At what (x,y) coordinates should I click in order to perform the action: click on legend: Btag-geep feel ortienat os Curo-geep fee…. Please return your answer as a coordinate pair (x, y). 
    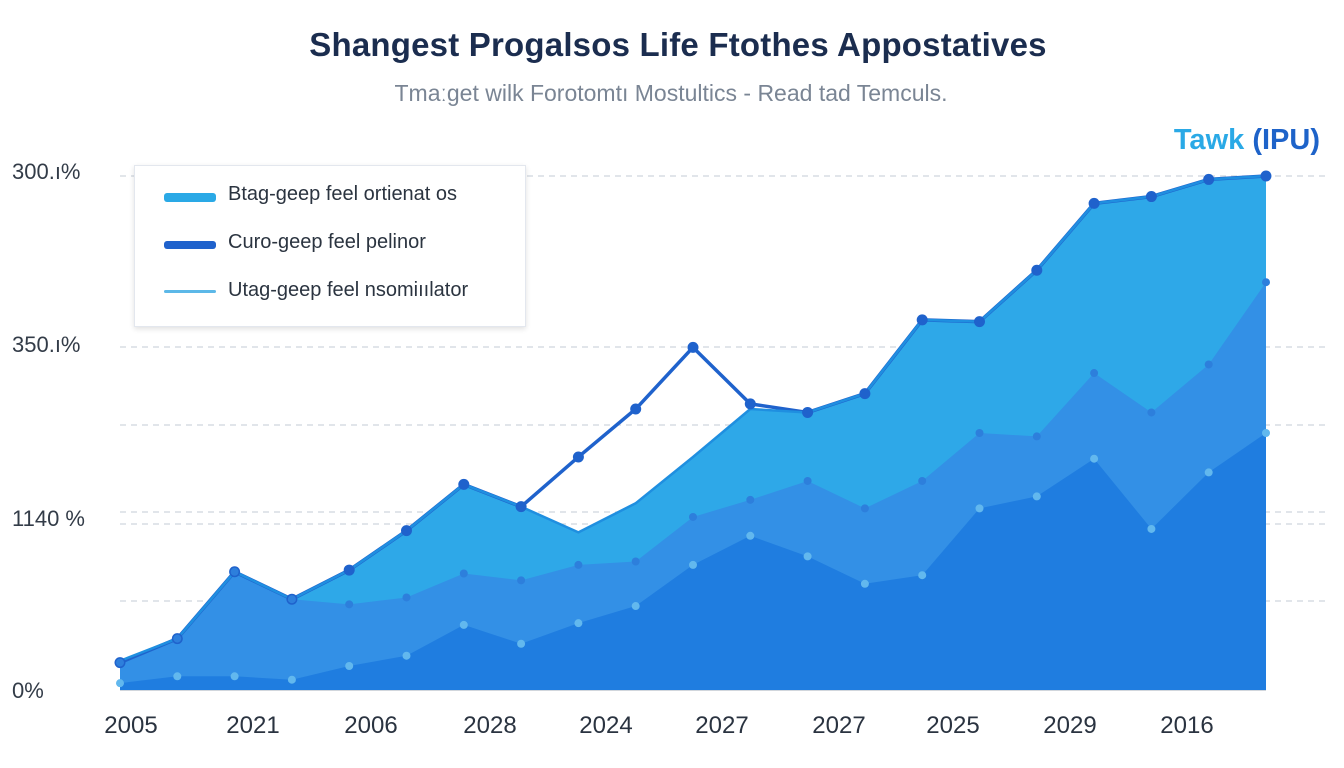
    Looking at the image, I should click on (330, 246).